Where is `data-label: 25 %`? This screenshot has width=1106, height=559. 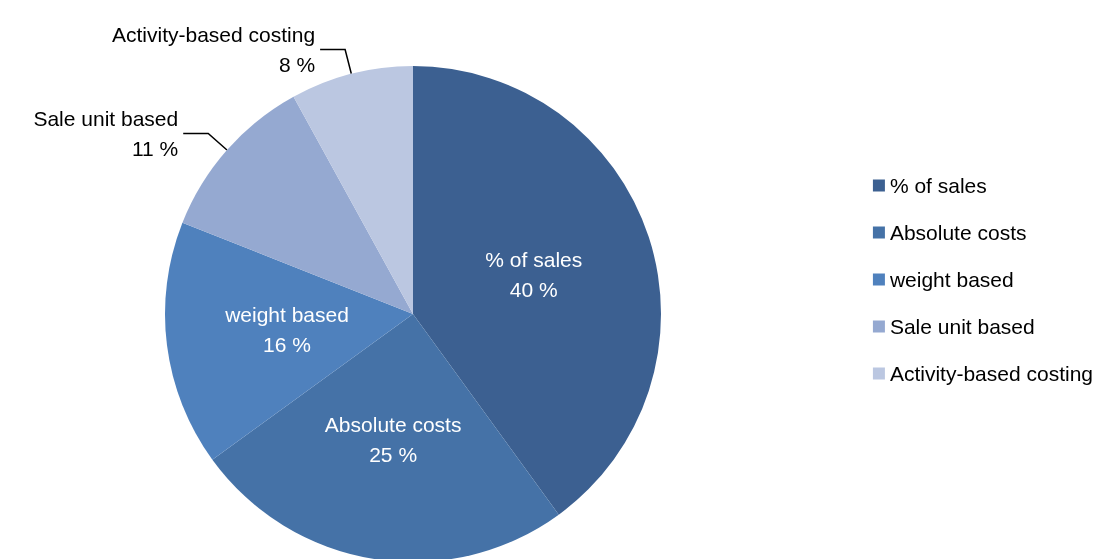 data-label: 25 % is located at coordinates (393, 454).